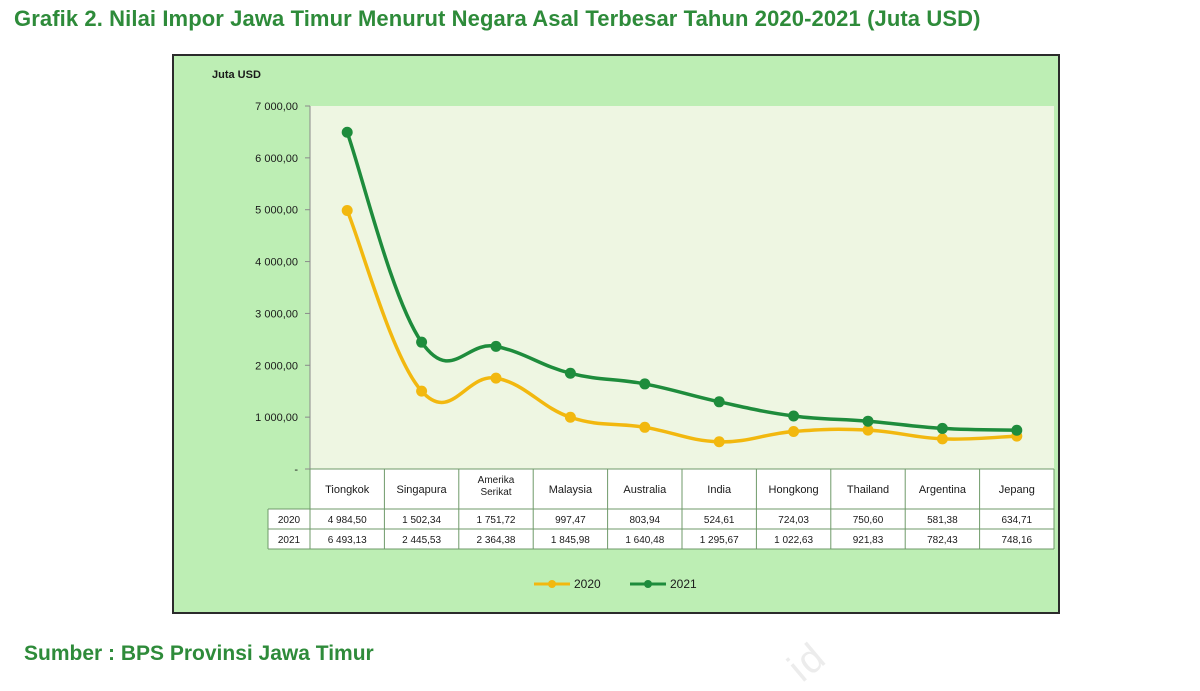  Describe the element at coordinates (942, 540) in the screenshot. I see `table-cell-value: 782,43` at that location.